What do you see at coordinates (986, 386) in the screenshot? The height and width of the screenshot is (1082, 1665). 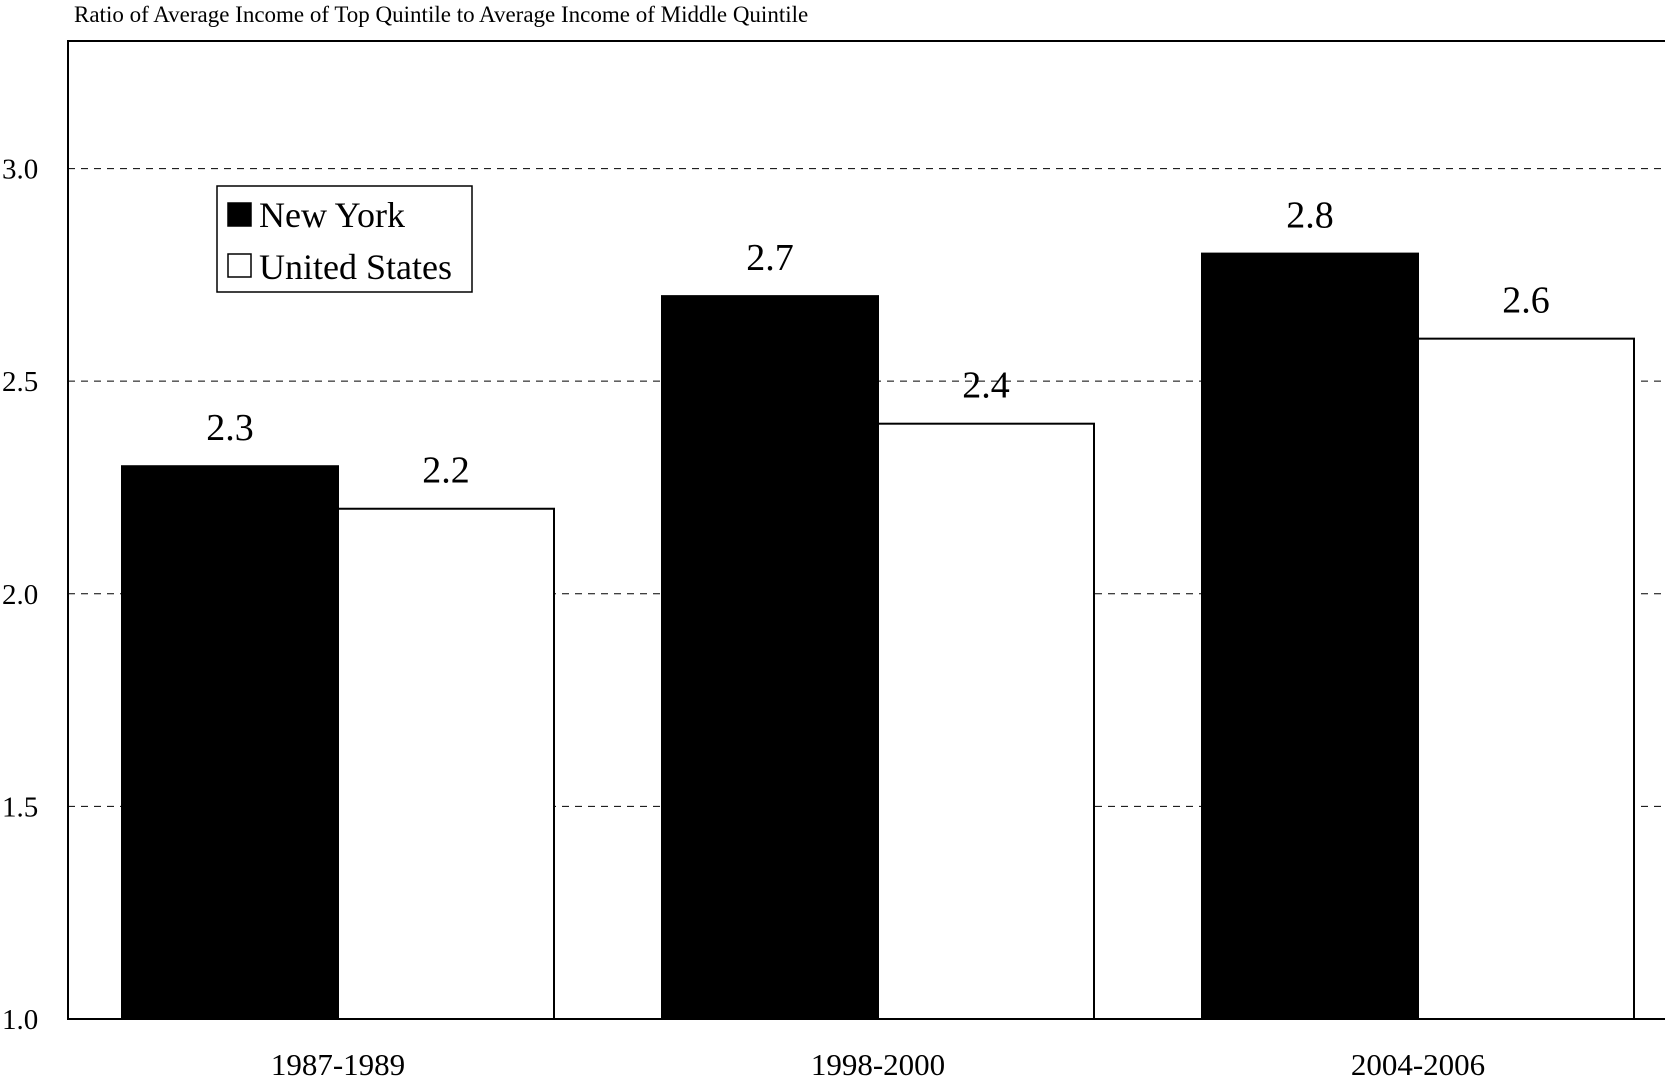 I see `data-label: 2.4` at bounding box center [986, 386].